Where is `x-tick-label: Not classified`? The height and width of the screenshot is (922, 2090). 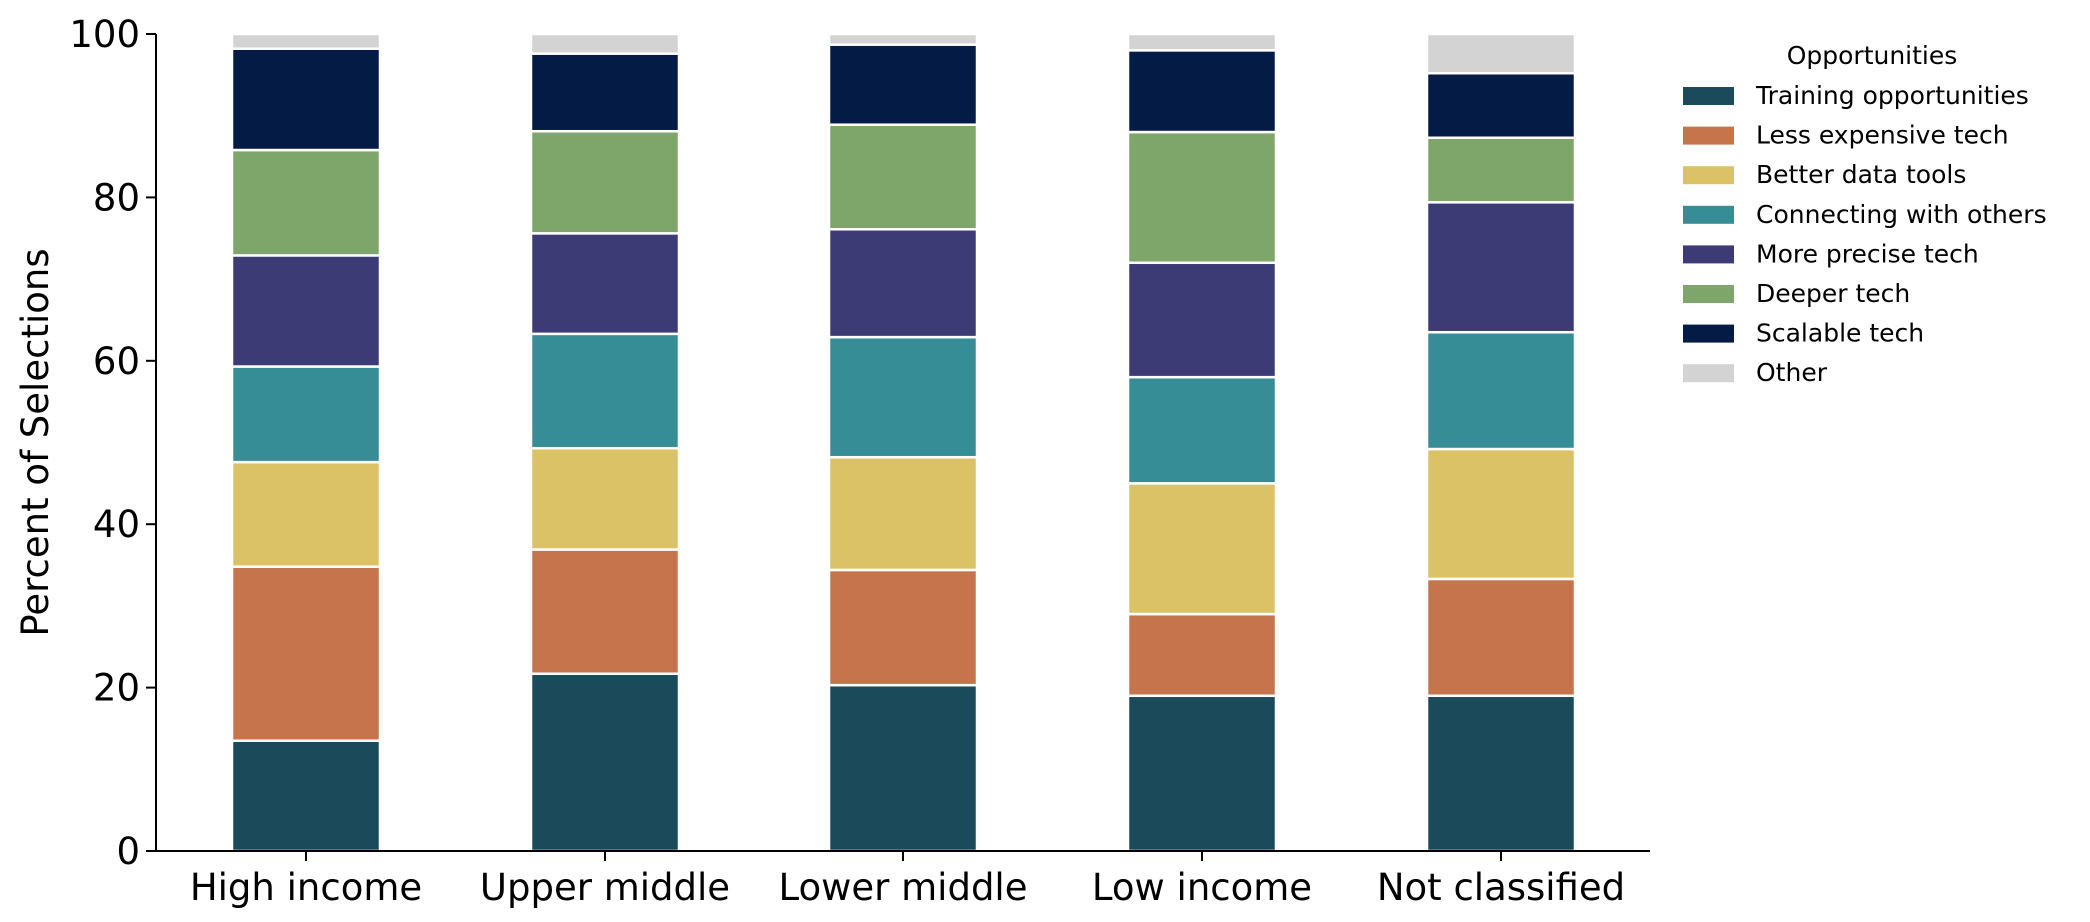
x-tick-label: Not classified is located at coordinates (1501, 887).